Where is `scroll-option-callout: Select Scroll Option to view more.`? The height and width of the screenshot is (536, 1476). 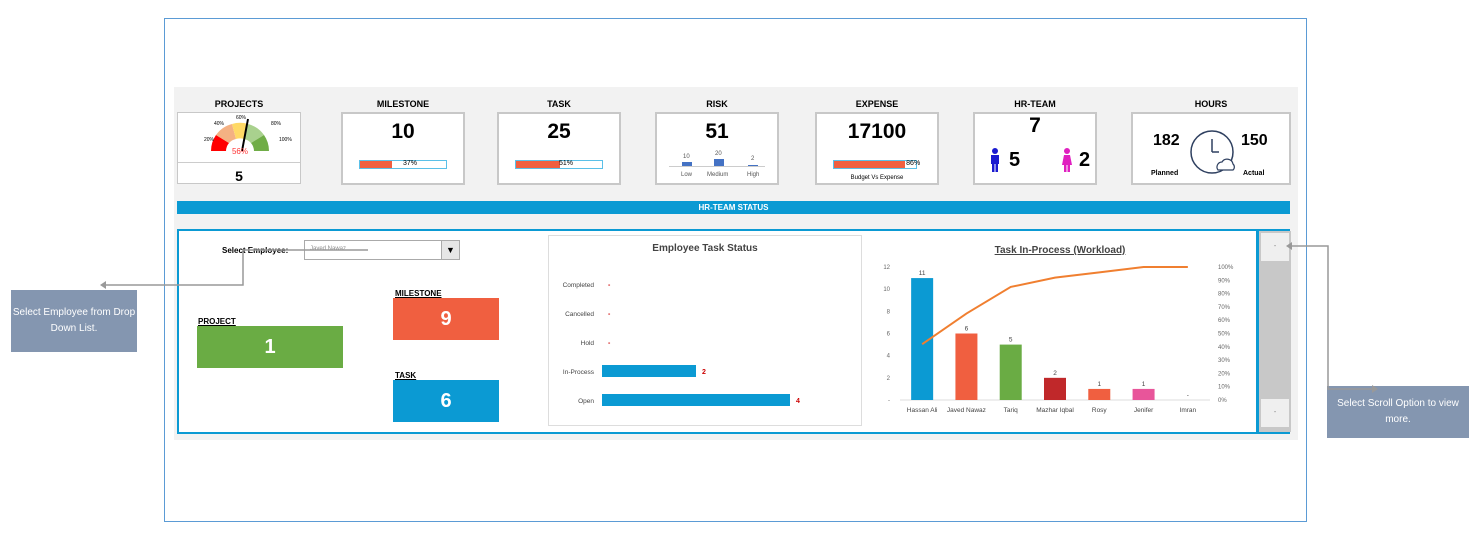
scroll-option-callout: Select Scroll Option to view more. is located at coordinates (1398, 412).